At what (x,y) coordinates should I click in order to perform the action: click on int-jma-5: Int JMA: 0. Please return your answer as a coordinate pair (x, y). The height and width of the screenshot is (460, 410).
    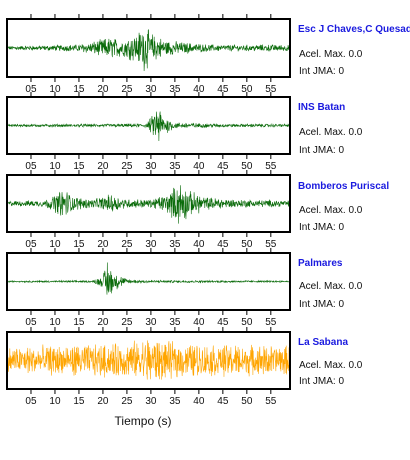
    Looking at the image, I should click on (321, 381).